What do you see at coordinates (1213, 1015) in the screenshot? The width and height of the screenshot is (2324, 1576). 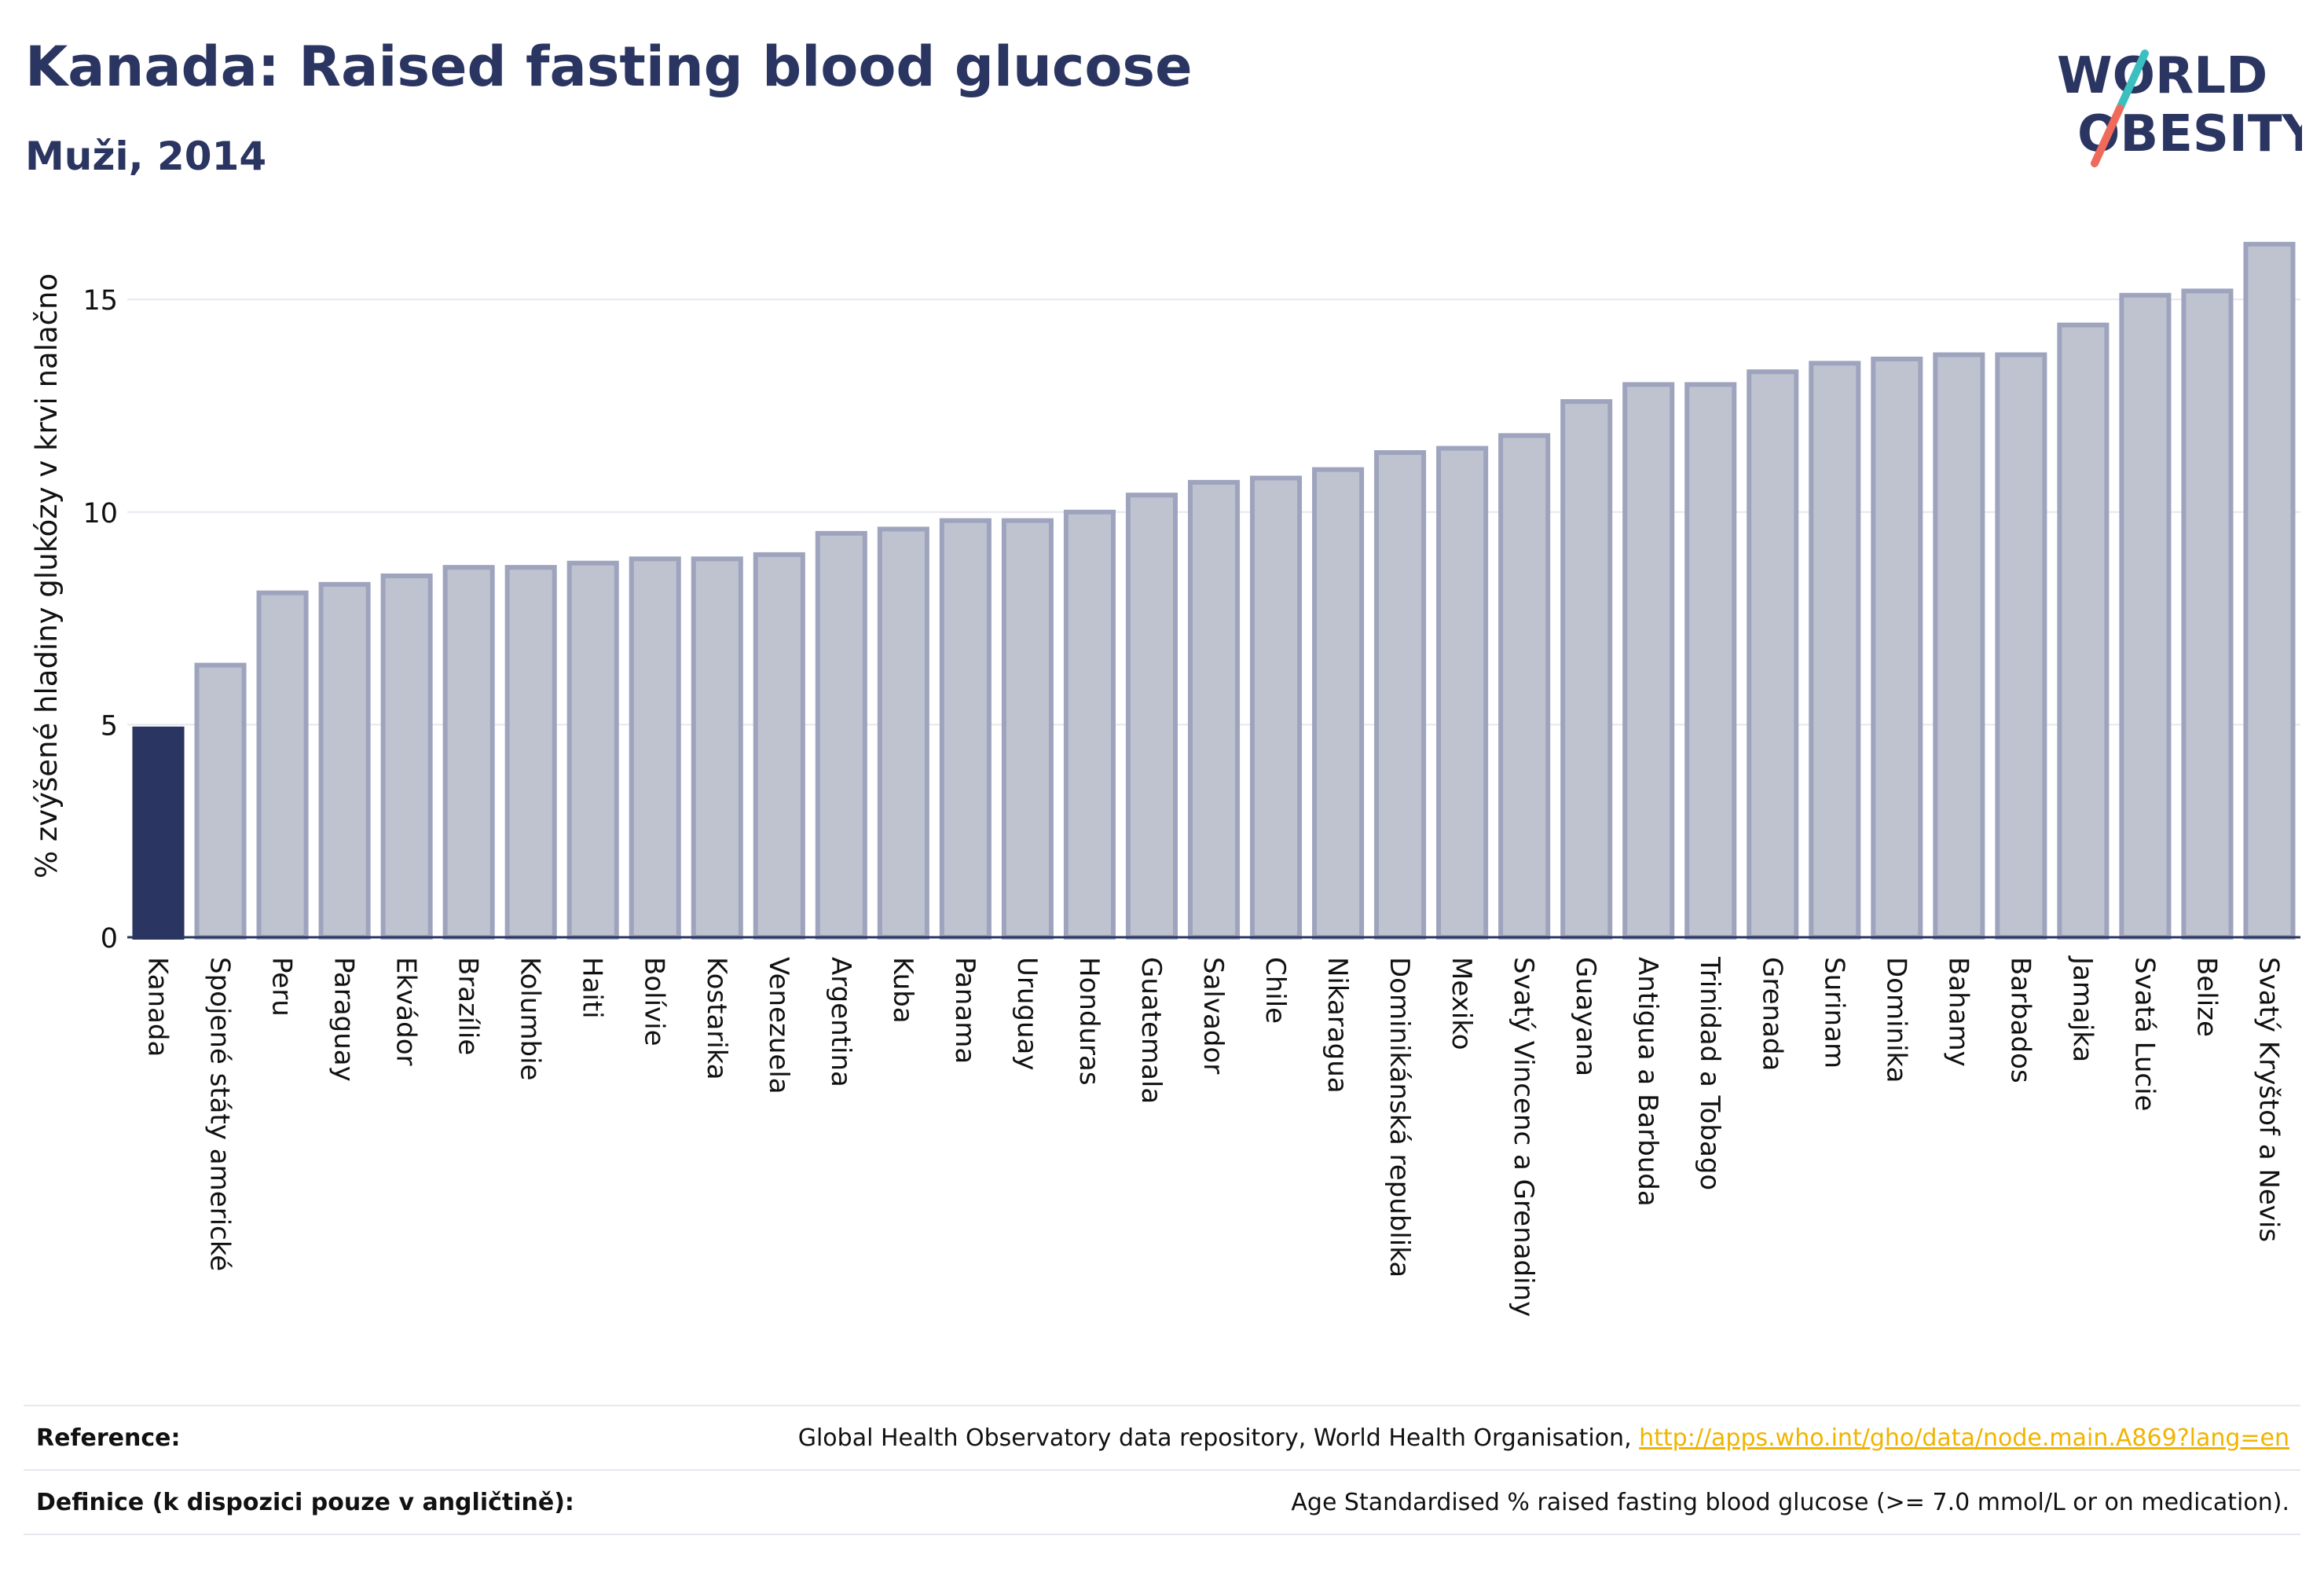 I see `x-tick-label: Salvador` at bounding box center [1213, 1015].